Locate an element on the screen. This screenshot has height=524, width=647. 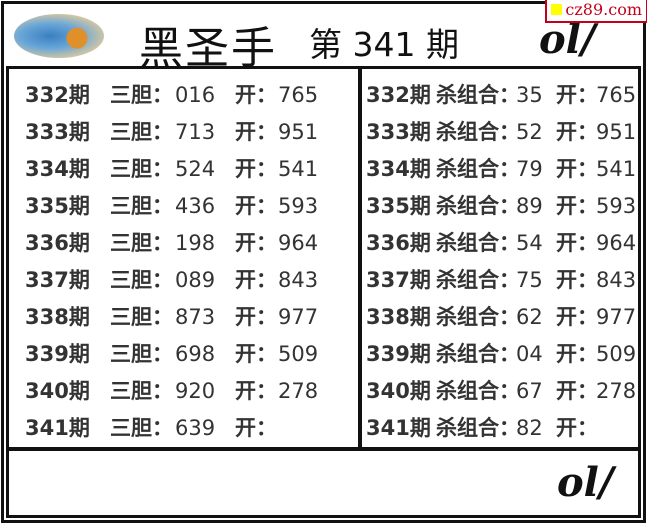
value: 089 is located at coordinates (195, 280).